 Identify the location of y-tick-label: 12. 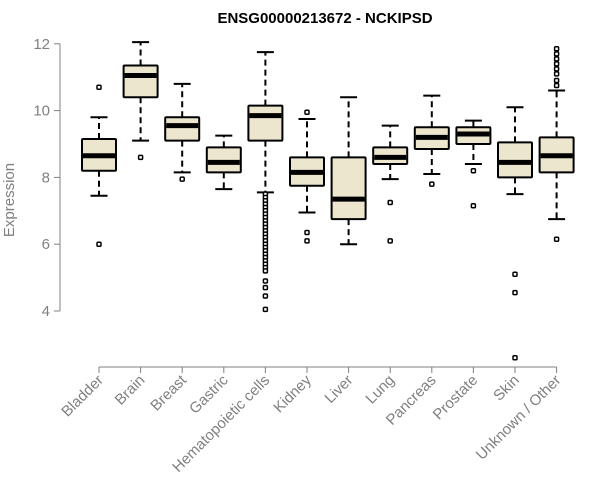
(41, 44).